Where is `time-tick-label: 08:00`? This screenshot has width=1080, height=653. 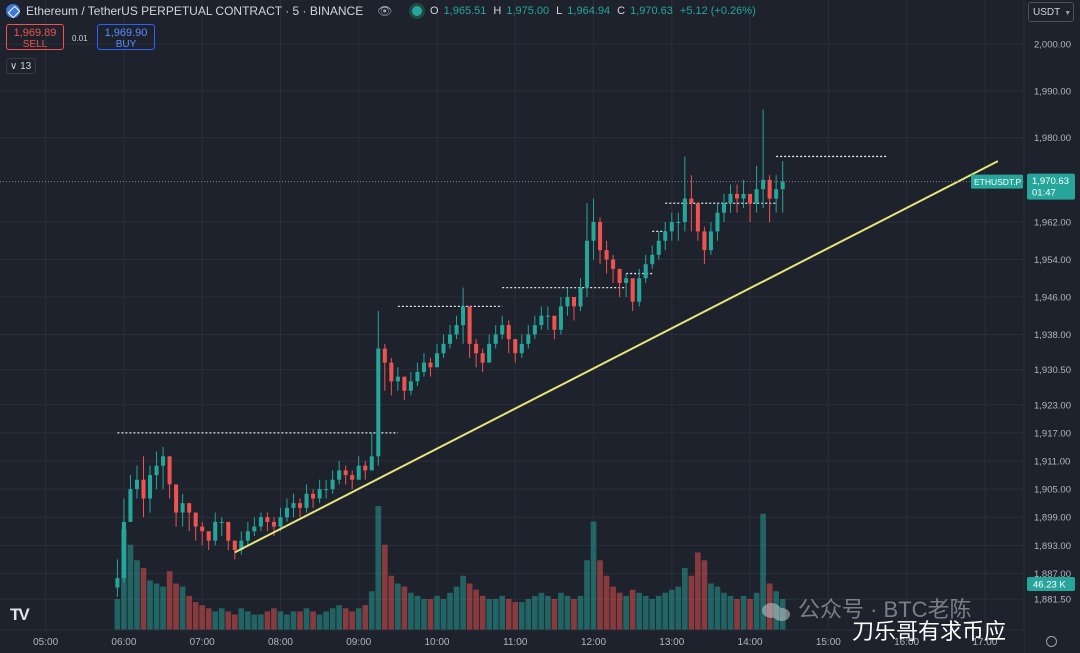 time-tick-label: 08:00 is located at coordinates (280, 642).